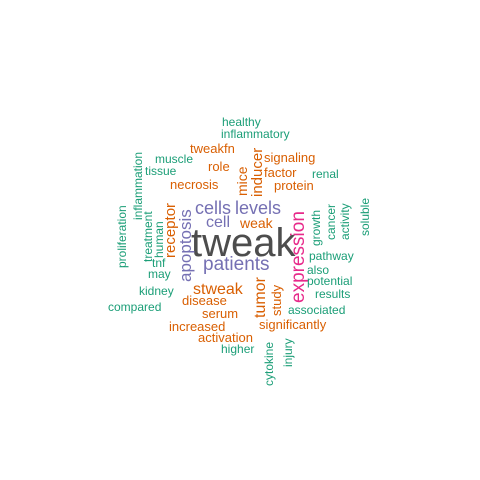  Describe the element at coordinates (134, 307) in the screenshot. I see `word-compared: compared` at that location.